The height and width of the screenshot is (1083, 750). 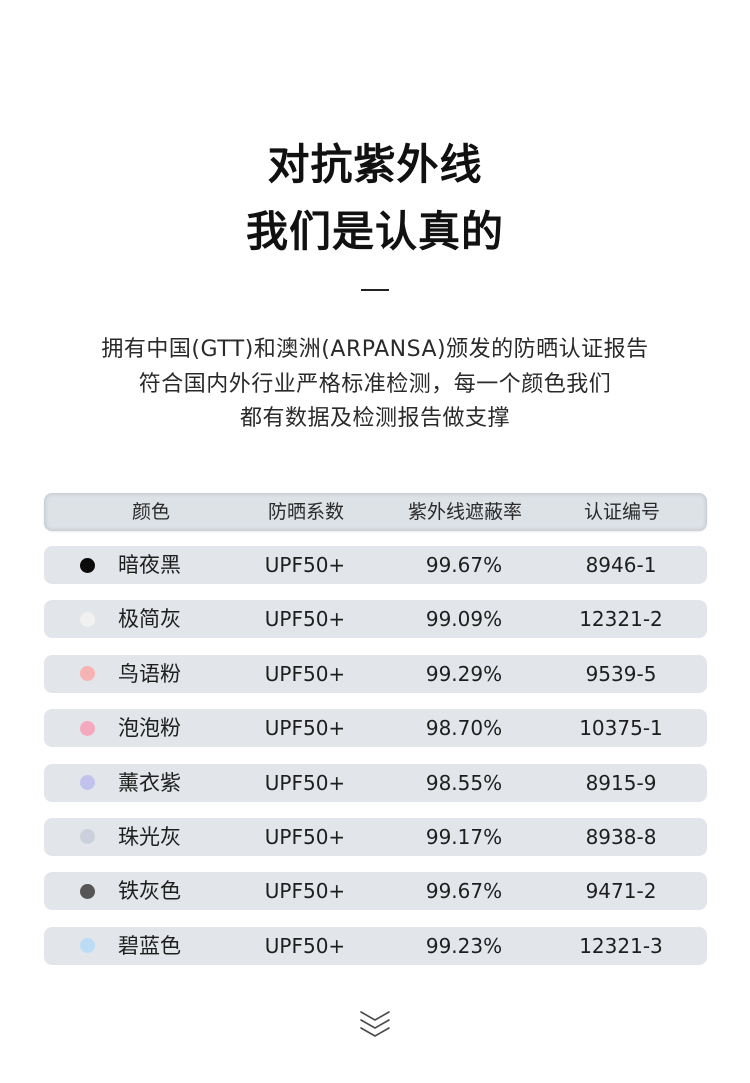 I want to click on color-name: 泡泡粉, so click(x=149, y=728).